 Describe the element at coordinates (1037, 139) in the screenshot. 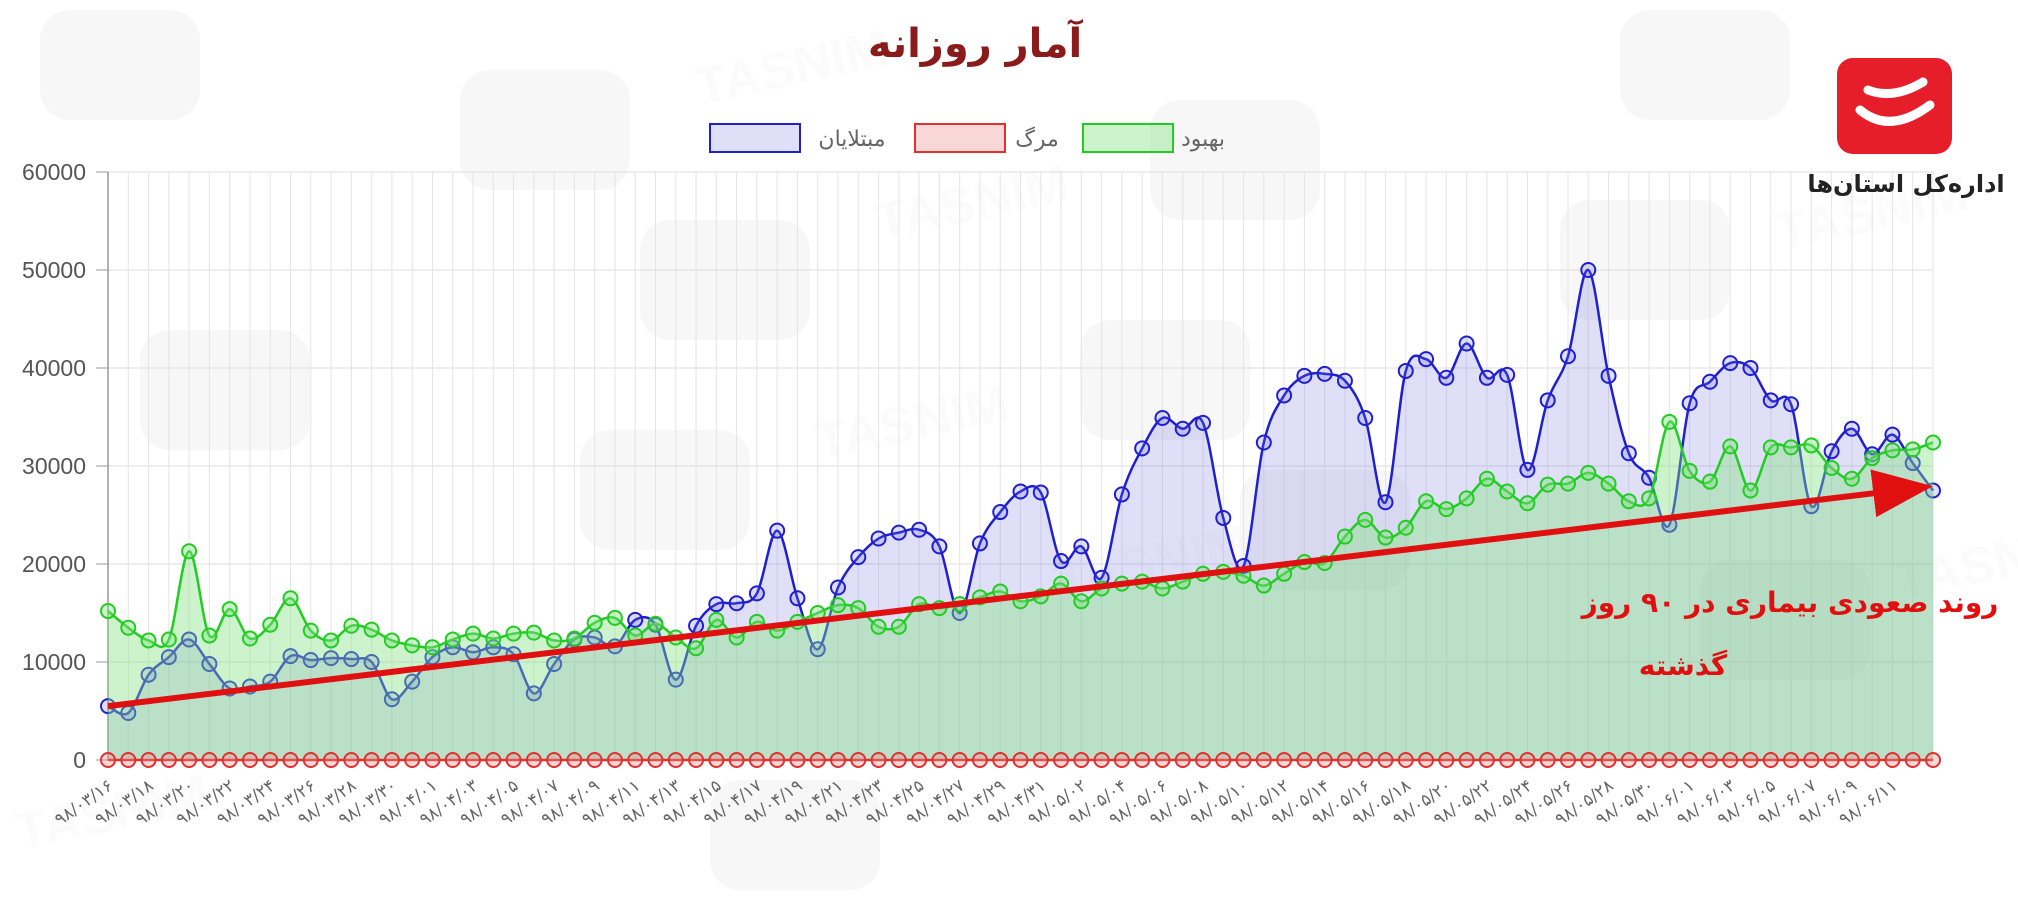

I see `legend-label-deaths: مرگ` at that location.